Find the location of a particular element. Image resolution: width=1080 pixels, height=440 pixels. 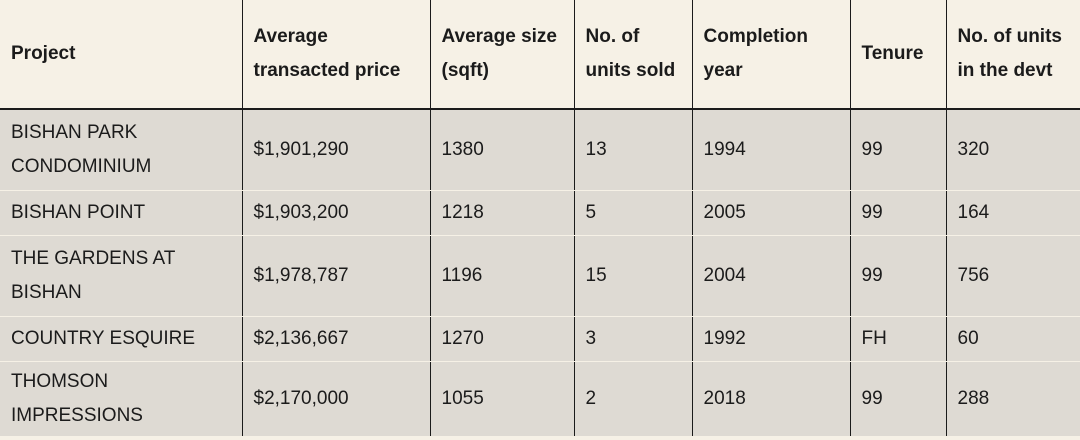

cell-project: BISHAN POINT is located at coordinates (121, 213).